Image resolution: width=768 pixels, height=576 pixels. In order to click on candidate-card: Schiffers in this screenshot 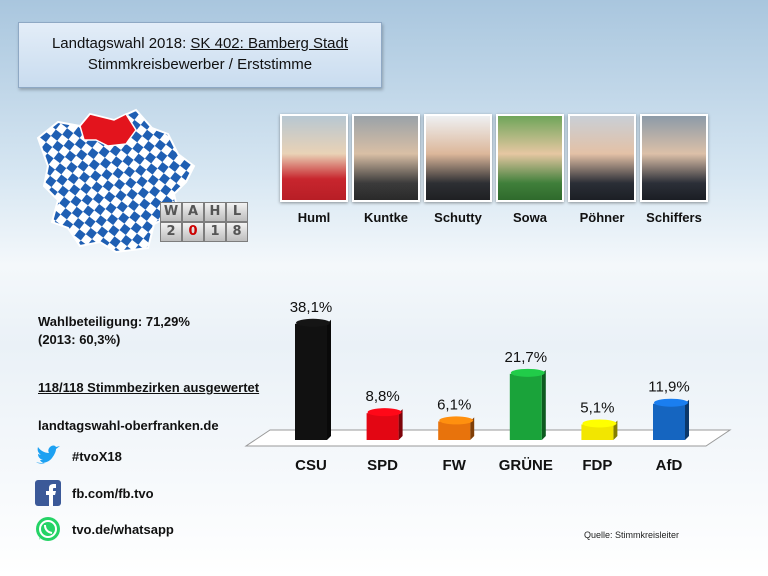, I will do `click(674, 169)`.